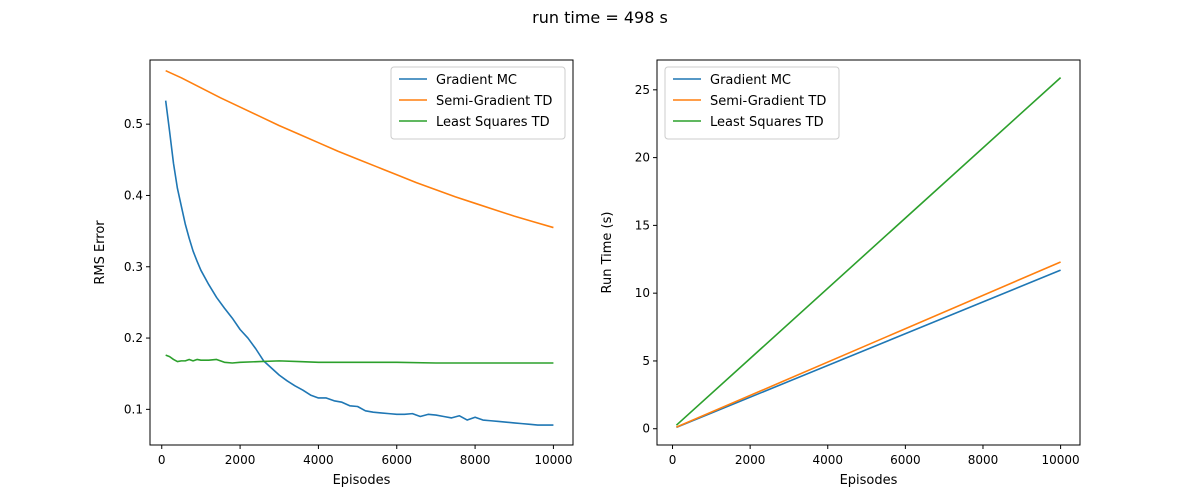 The height and width of the screenshot is (500, 1200). I want to click on rms-error-y-axis-label: RMS Error, so click(100, 252).